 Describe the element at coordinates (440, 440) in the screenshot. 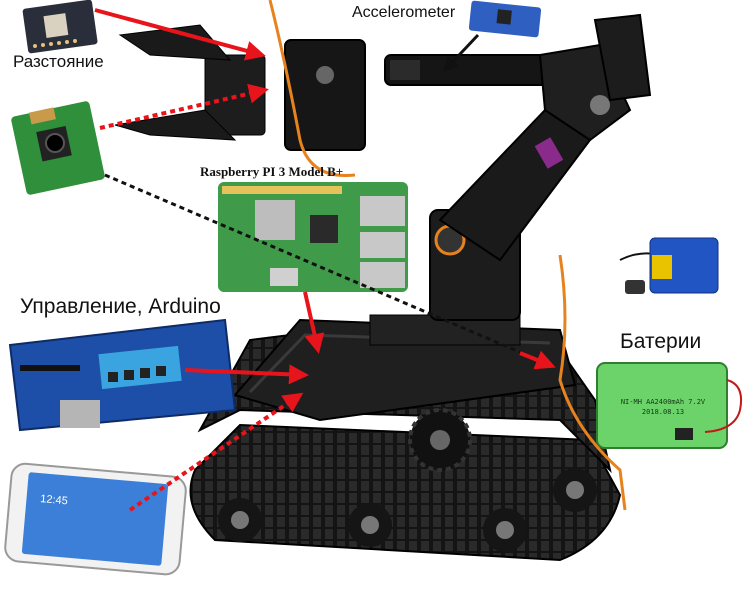

I see `sprocket` at that location.